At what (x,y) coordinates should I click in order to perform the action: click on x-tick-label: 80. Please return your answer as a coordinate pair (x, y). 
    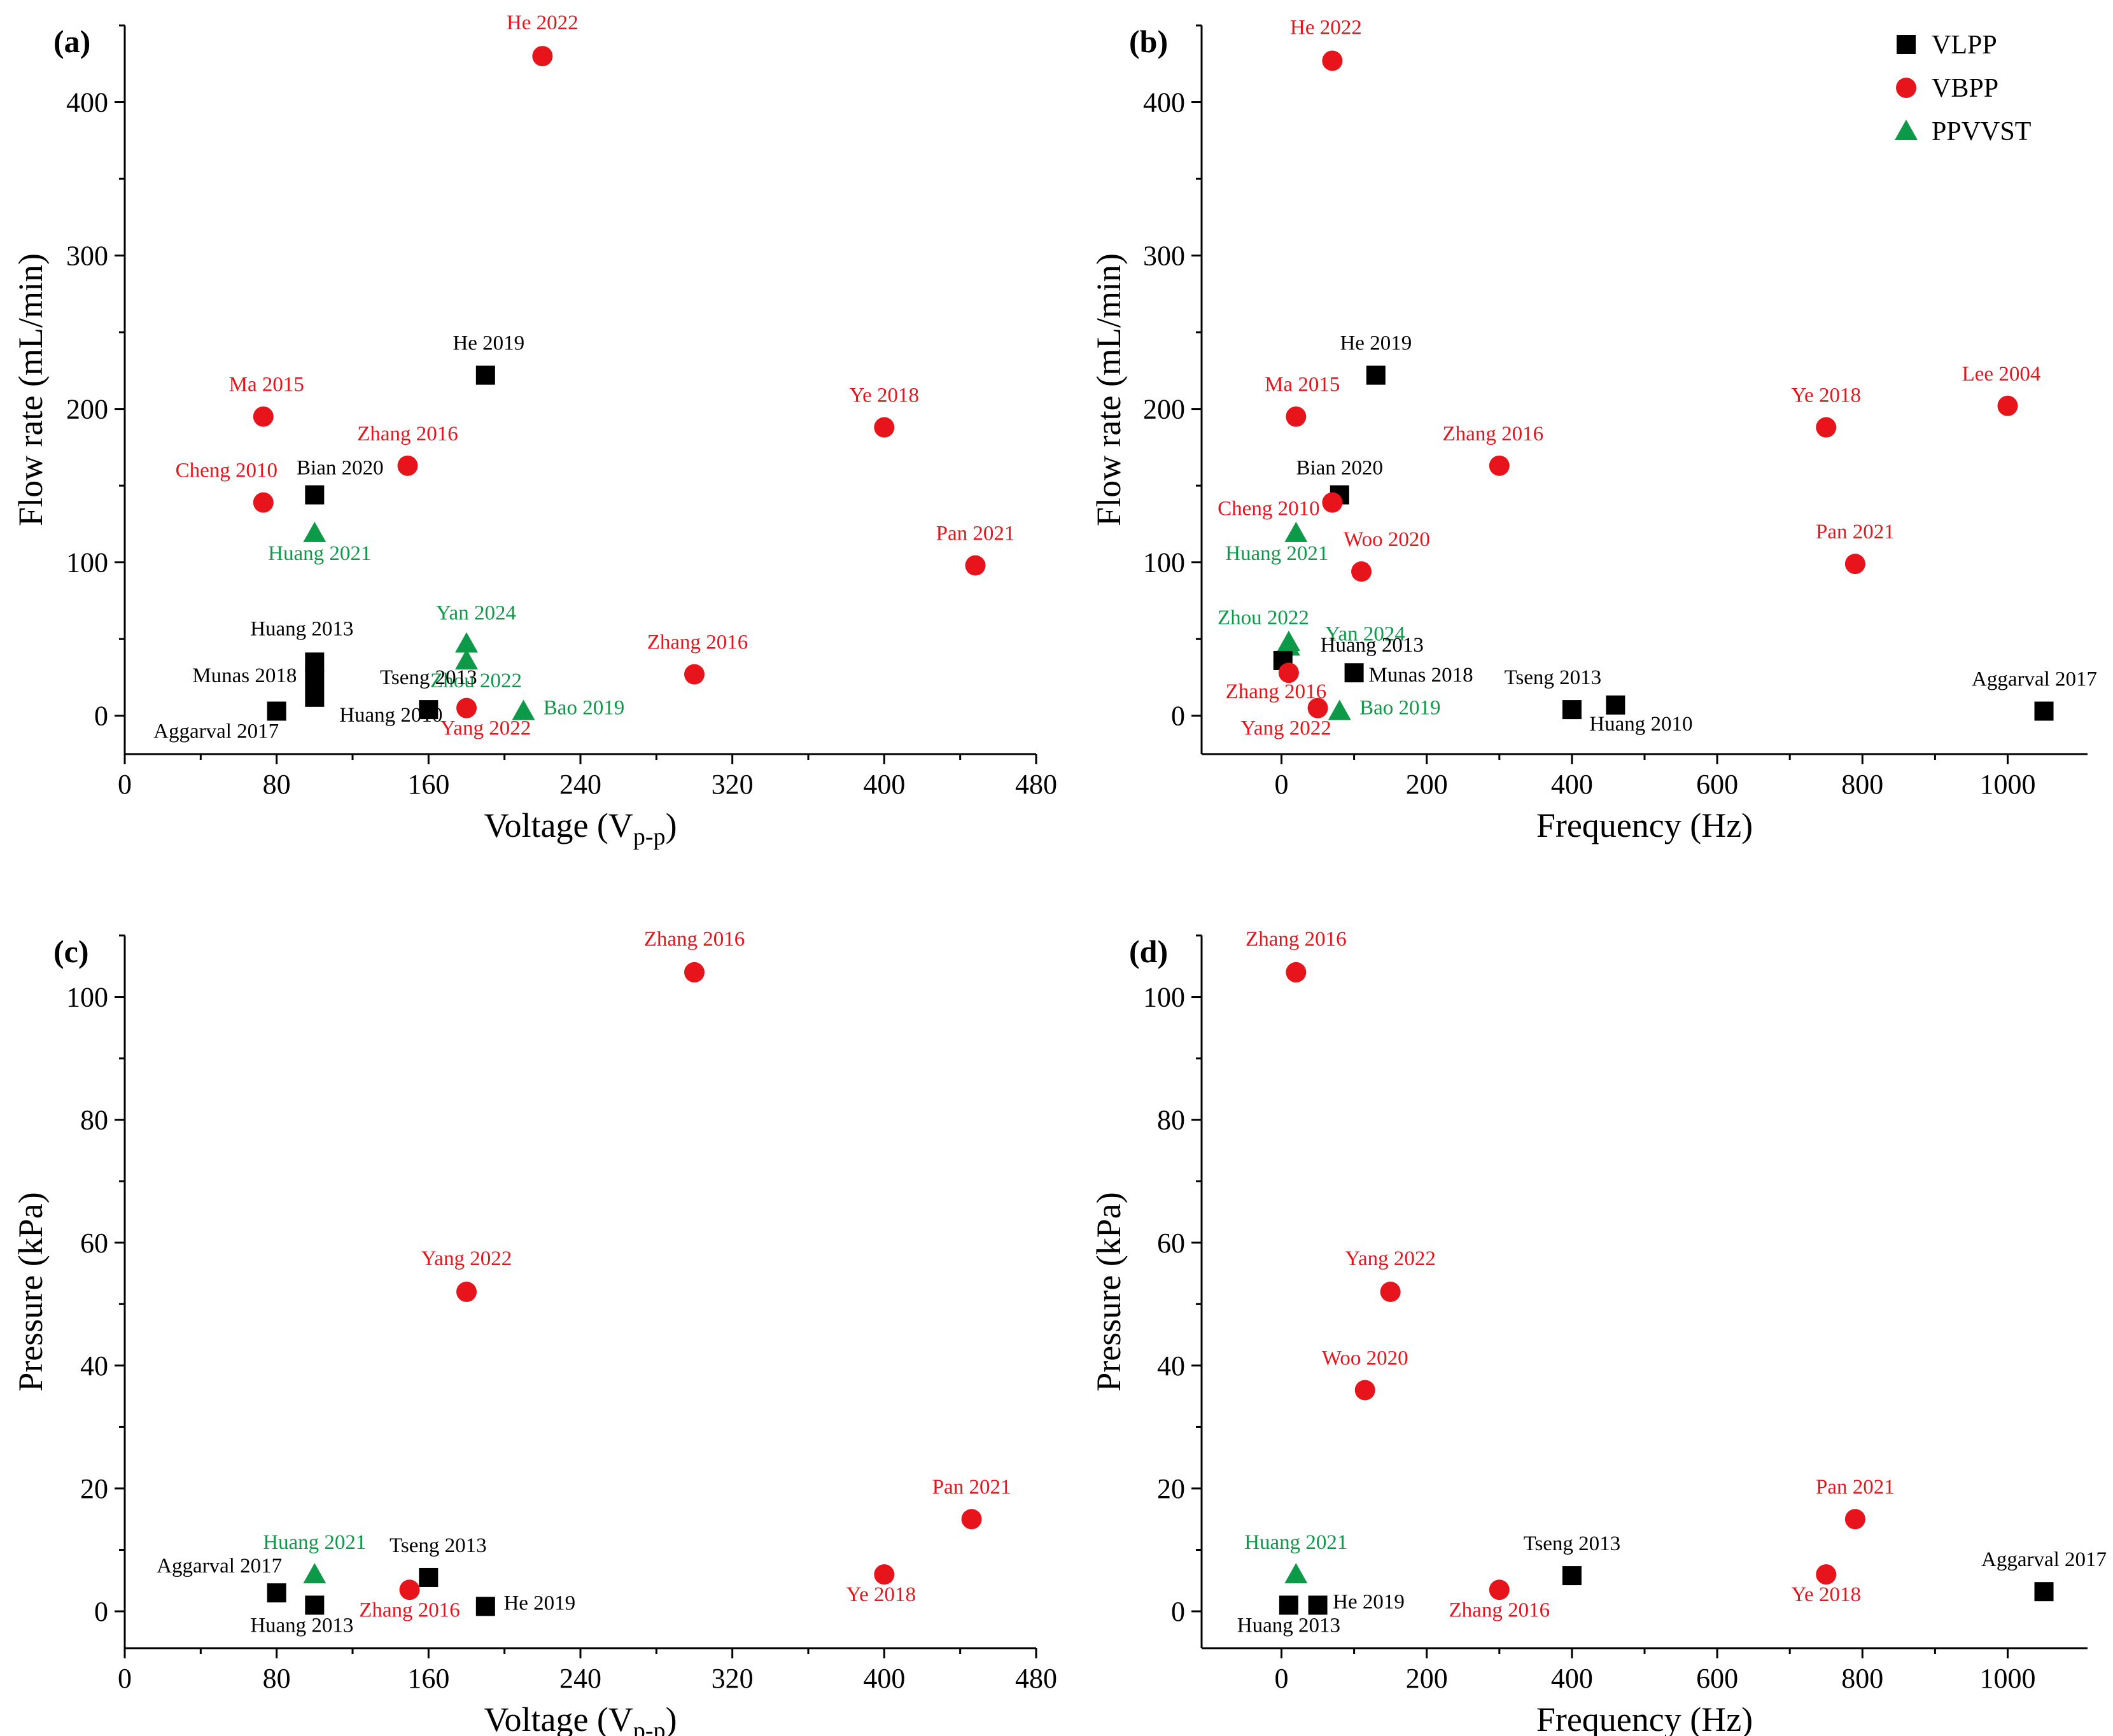
    Looking at the image, I should click on (277, 784).